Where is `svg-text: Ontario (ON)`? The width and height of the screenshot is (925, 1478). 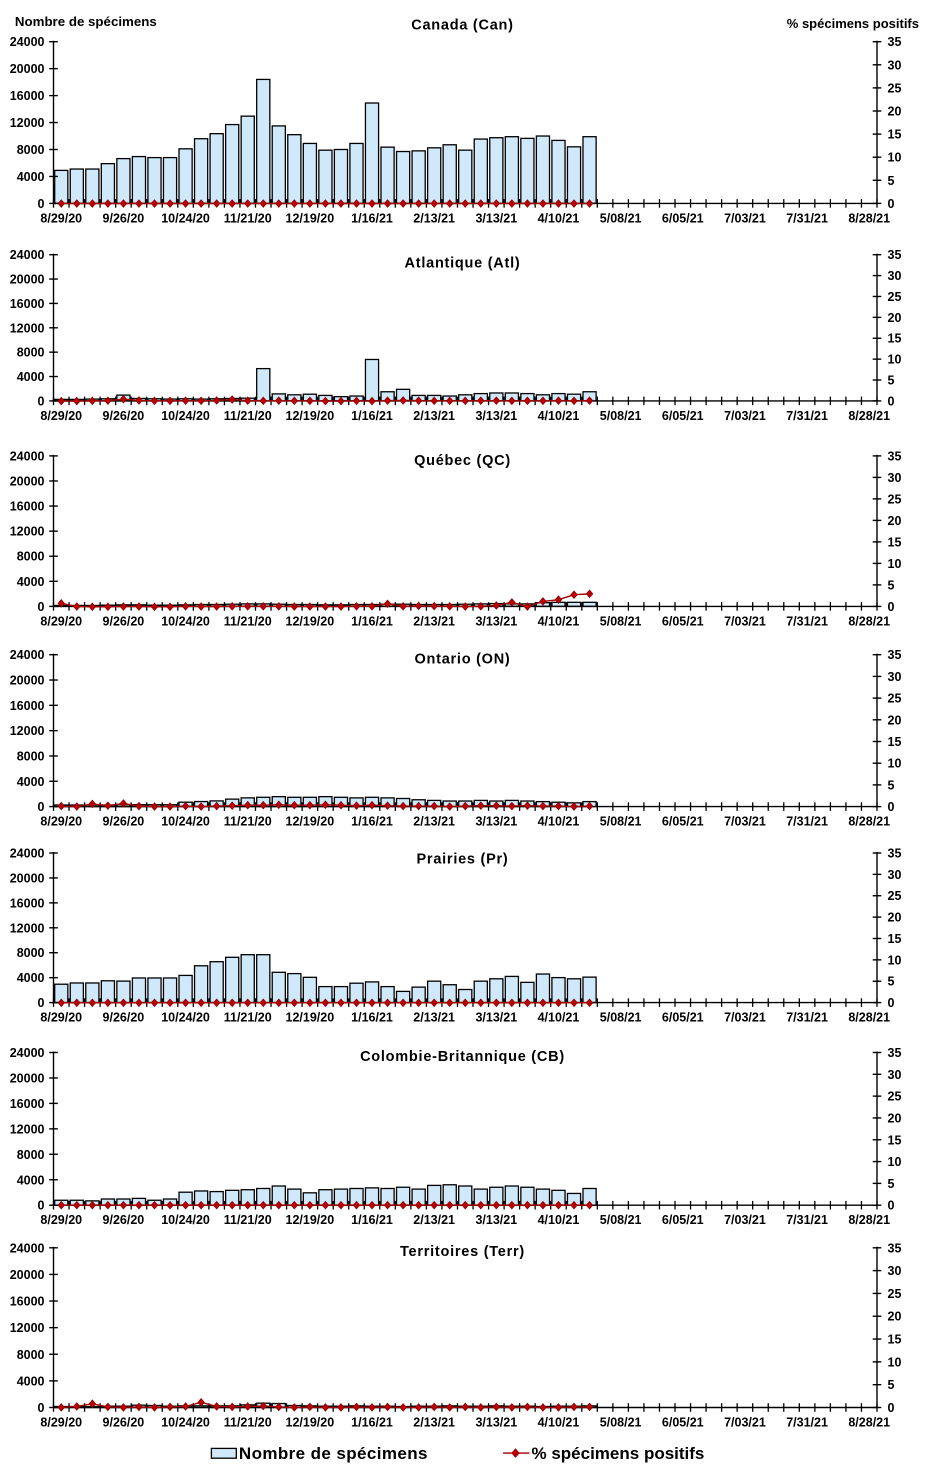
svg-text: Ontario (ON) is located at coordinates (463, 660).